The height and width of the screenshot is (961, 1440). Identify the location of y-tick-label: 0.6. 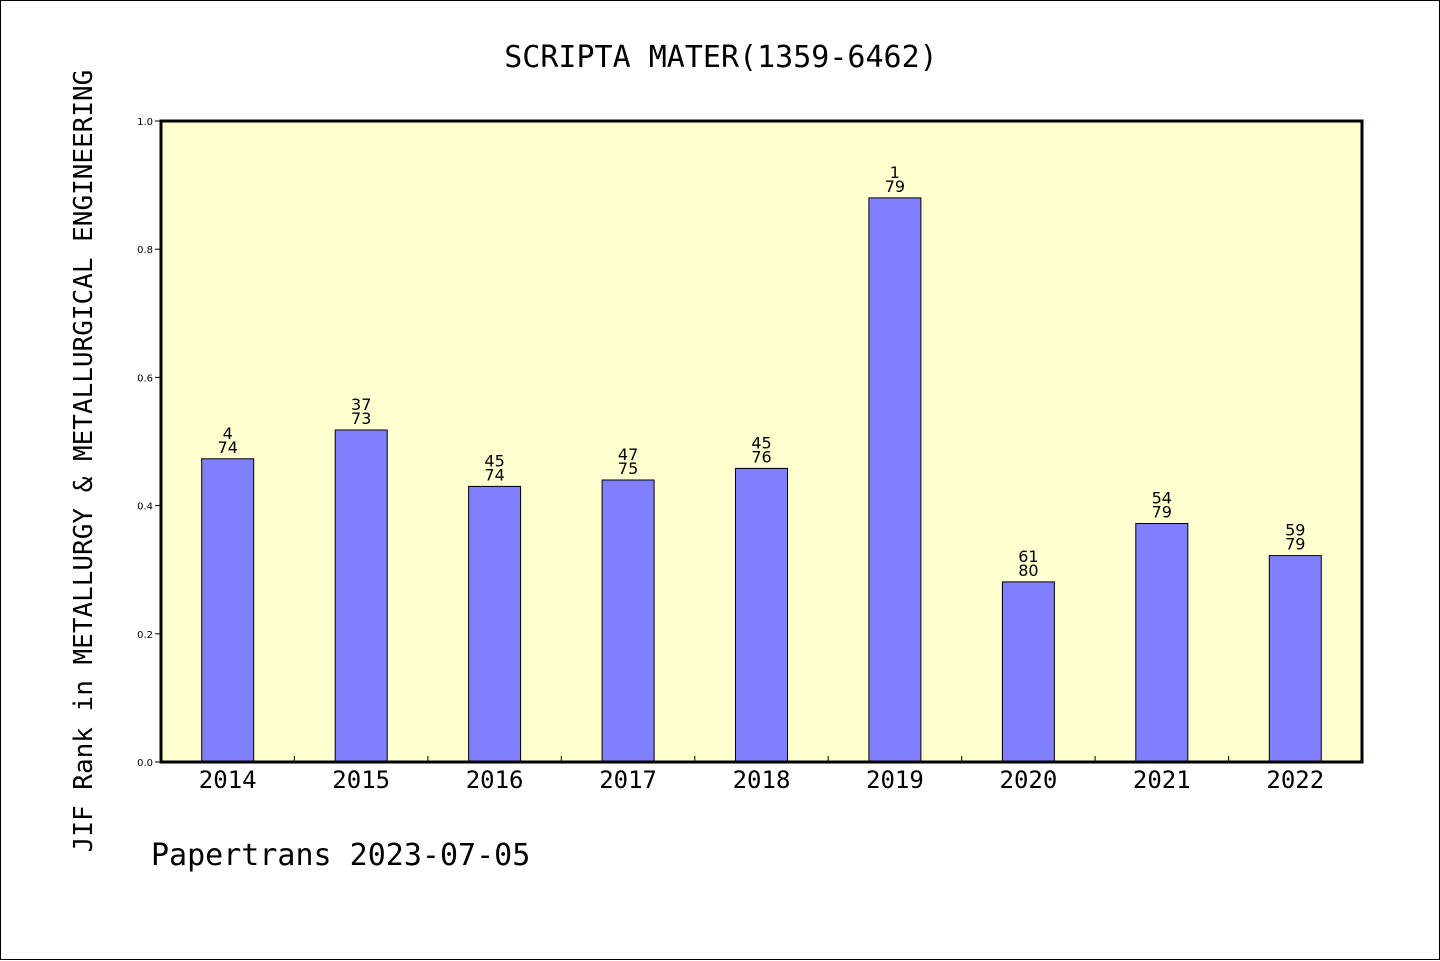
(145, 378).